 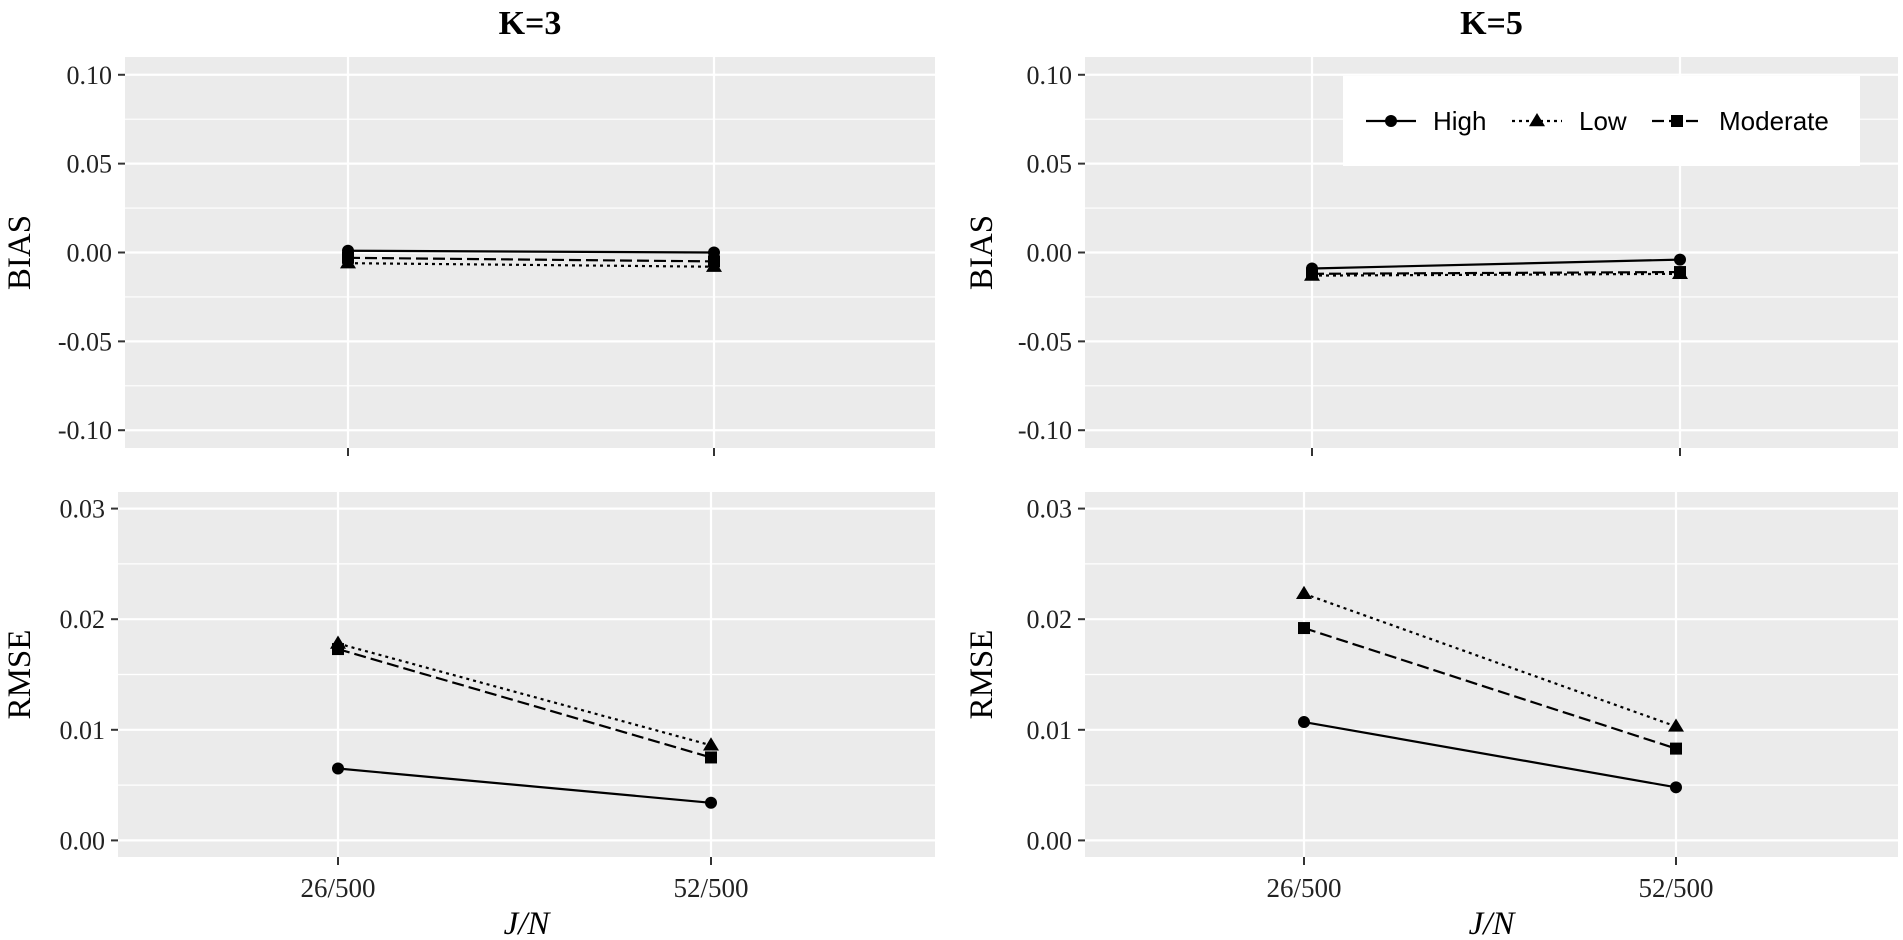 What do you see at coordinates (1774, 121) in the screenshot?
I see `legend-label: Moderate` at bounding box center [1774, 121].